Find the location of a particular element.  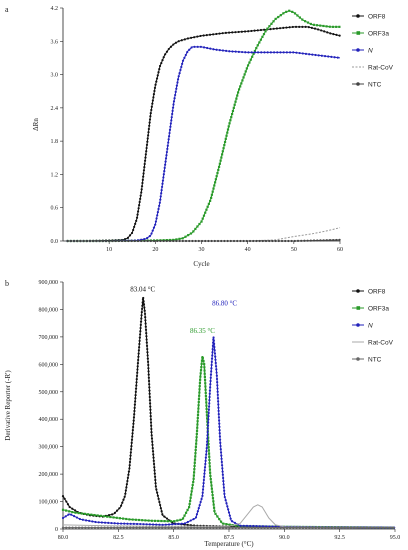

x-tick-label: 40 is located at coordinates (248, 250).